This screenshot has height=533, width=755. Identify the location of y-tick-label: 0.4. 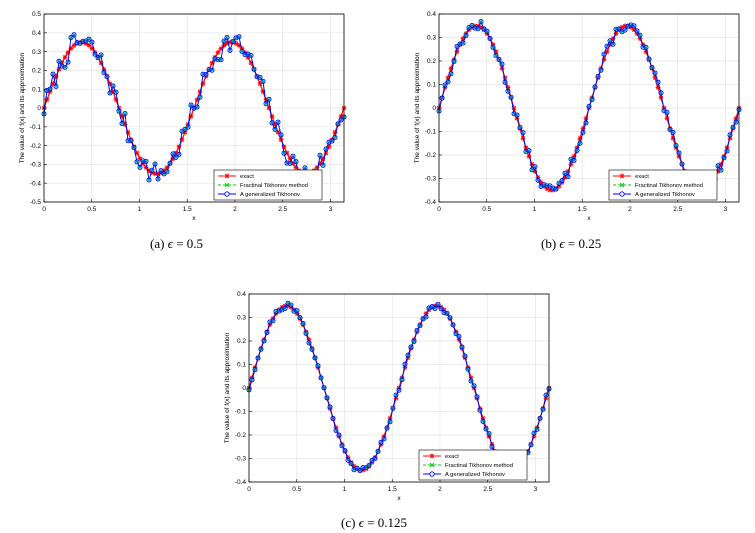
(241, 294).